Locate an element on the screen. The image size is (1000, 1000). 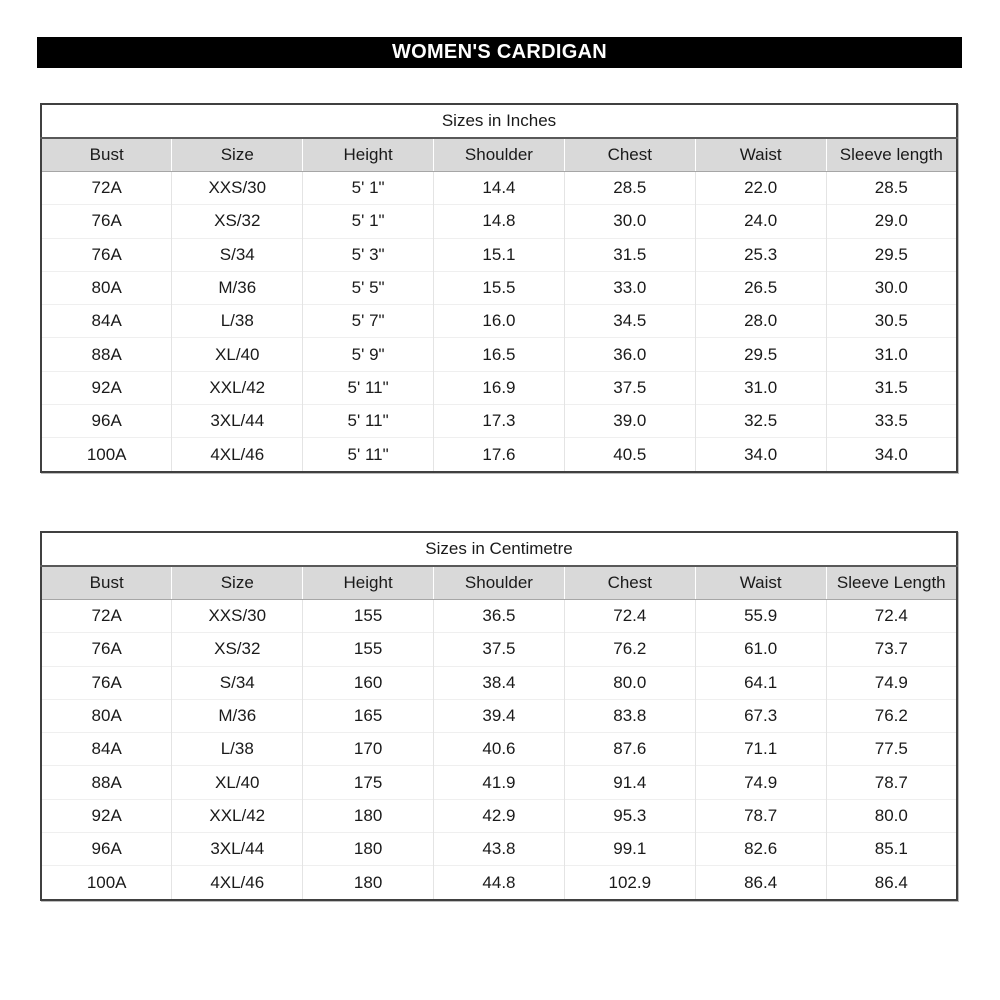
table-cell: M/36 is located at coordinates (237, 715).